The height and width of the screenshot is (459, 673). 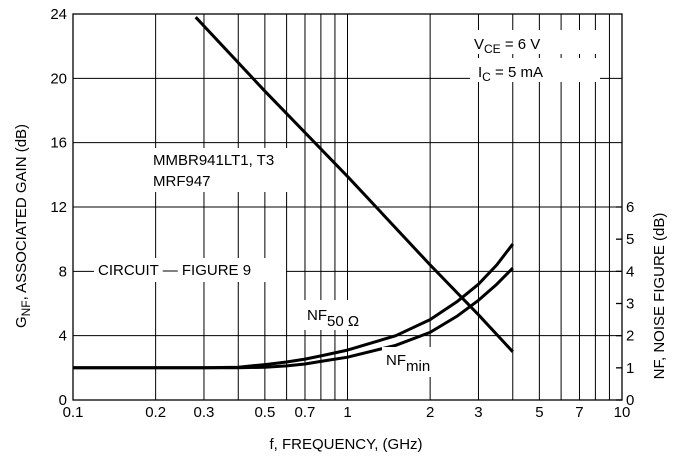 What do you see at coordinates (264, 412) in the screenshot?
I see `x-tick-label: 0.5` at bounding box center [264, 412].